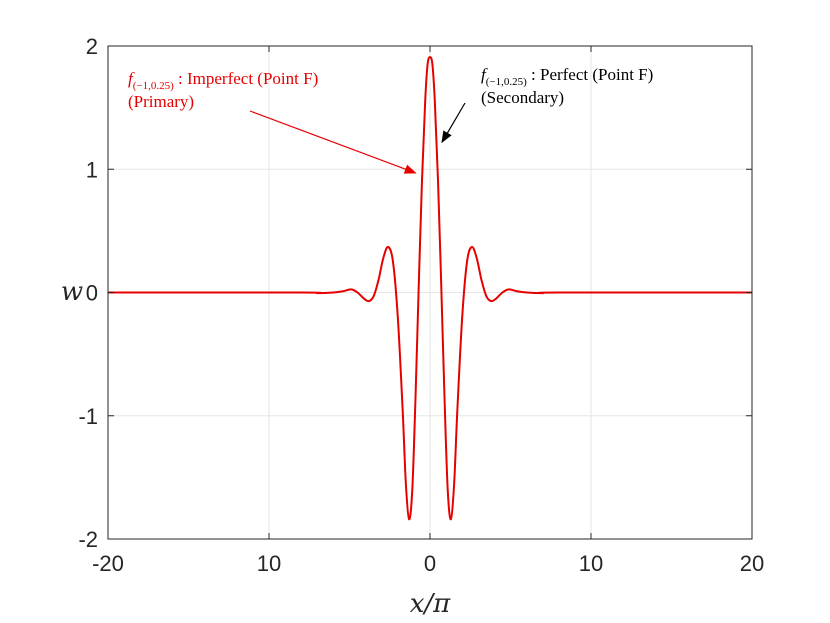 The height and width of the screenshot is (623, 830). What do you see at coordinates (161, 101) in the screenshot?
I see `annotation-primary-line2: (Primary)` at bounding box center [161, 101].